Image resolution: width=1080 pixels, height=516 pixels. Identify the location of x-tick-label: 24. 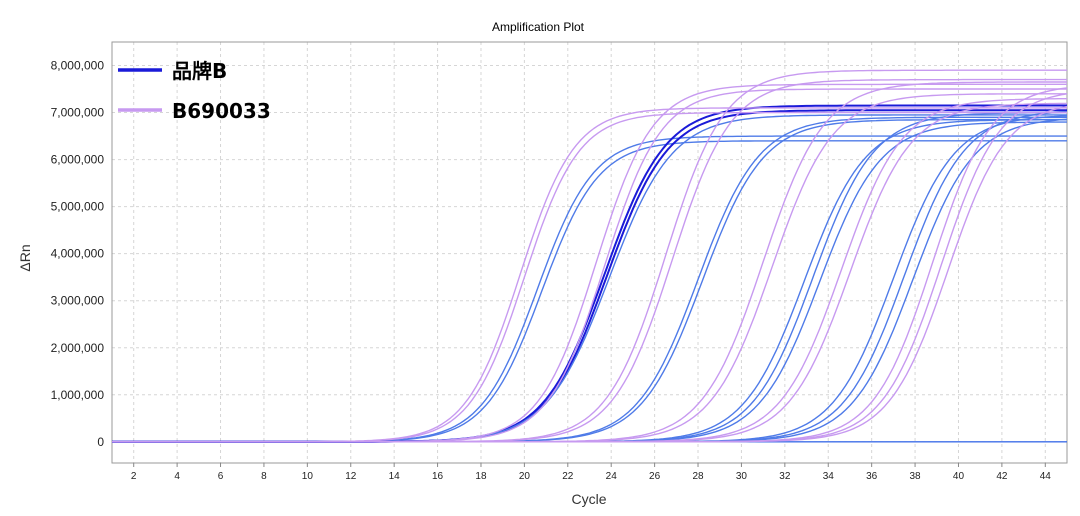
(612, 476).